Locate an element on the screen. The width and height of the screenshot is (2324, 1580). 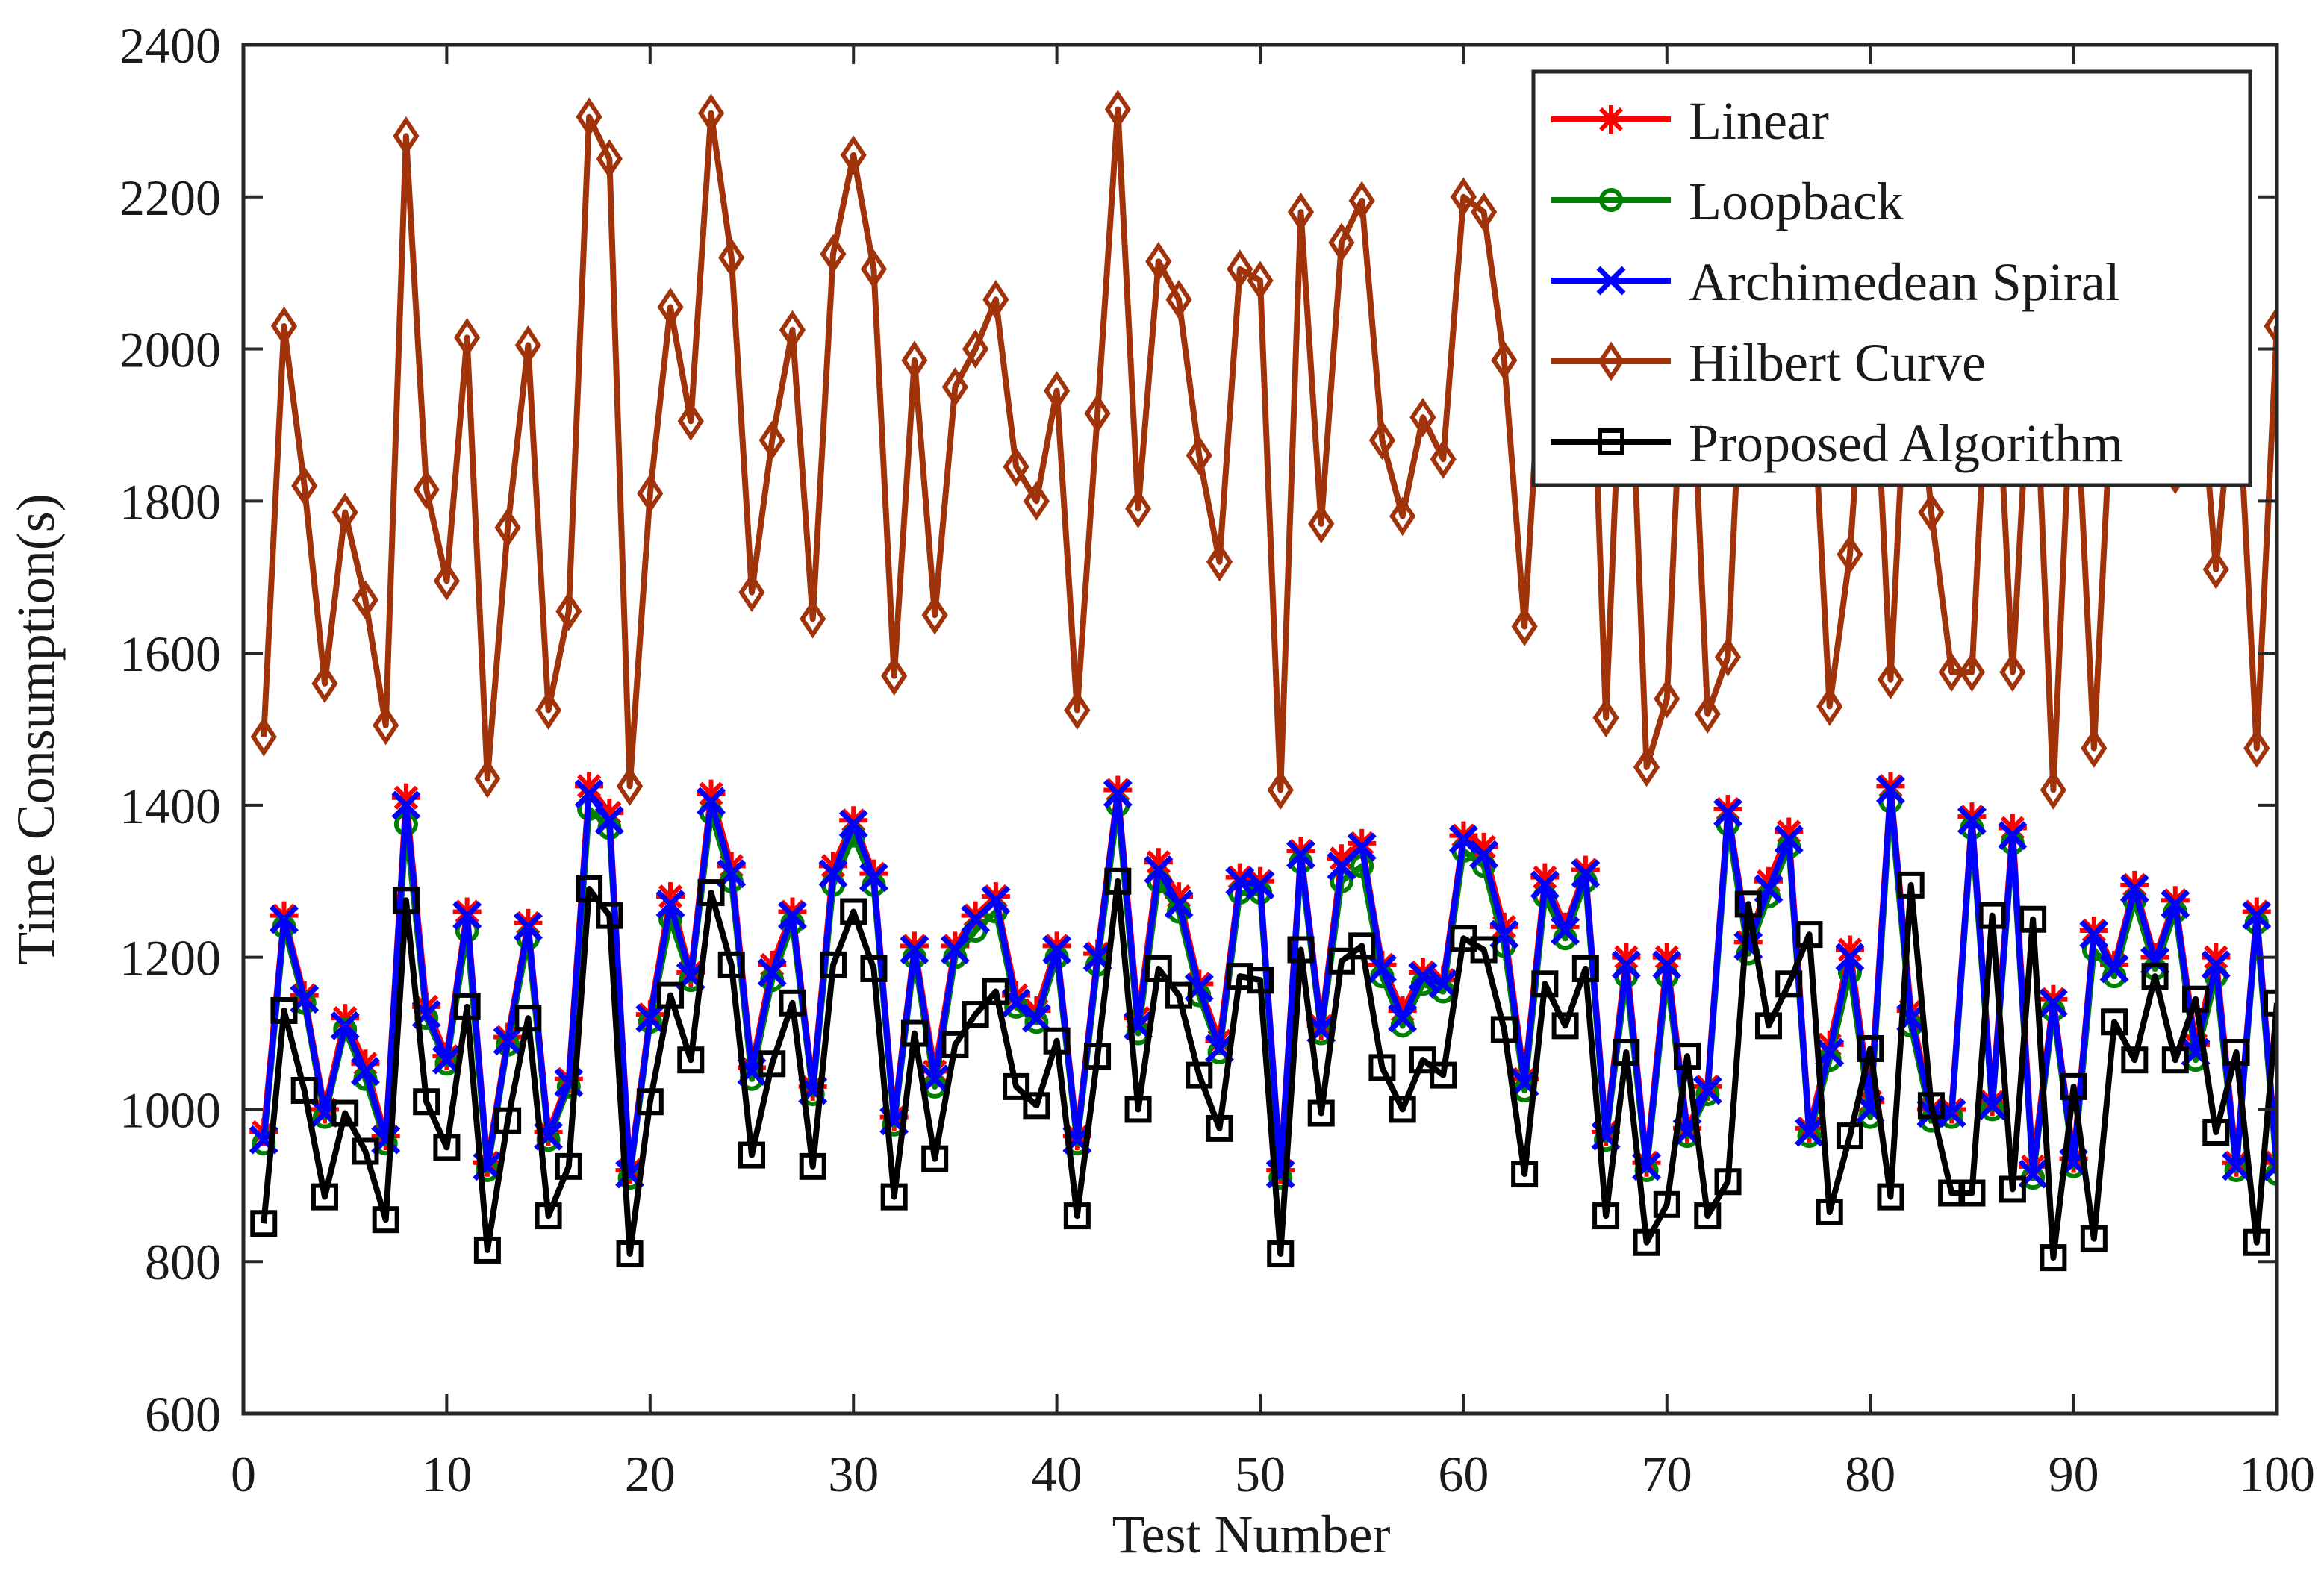
x-tick-label: 40 is located at coordinates (1057, 1474).